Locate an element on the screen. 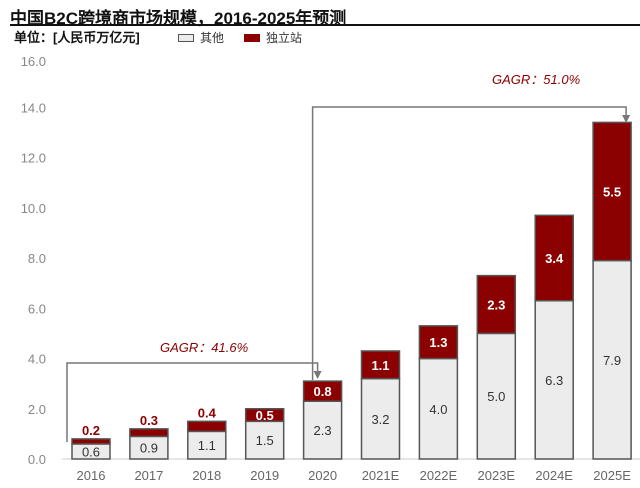 This screenshot has height=488, width=640. data-label-standalone: 1.1 is located at coordinates (380, 365).